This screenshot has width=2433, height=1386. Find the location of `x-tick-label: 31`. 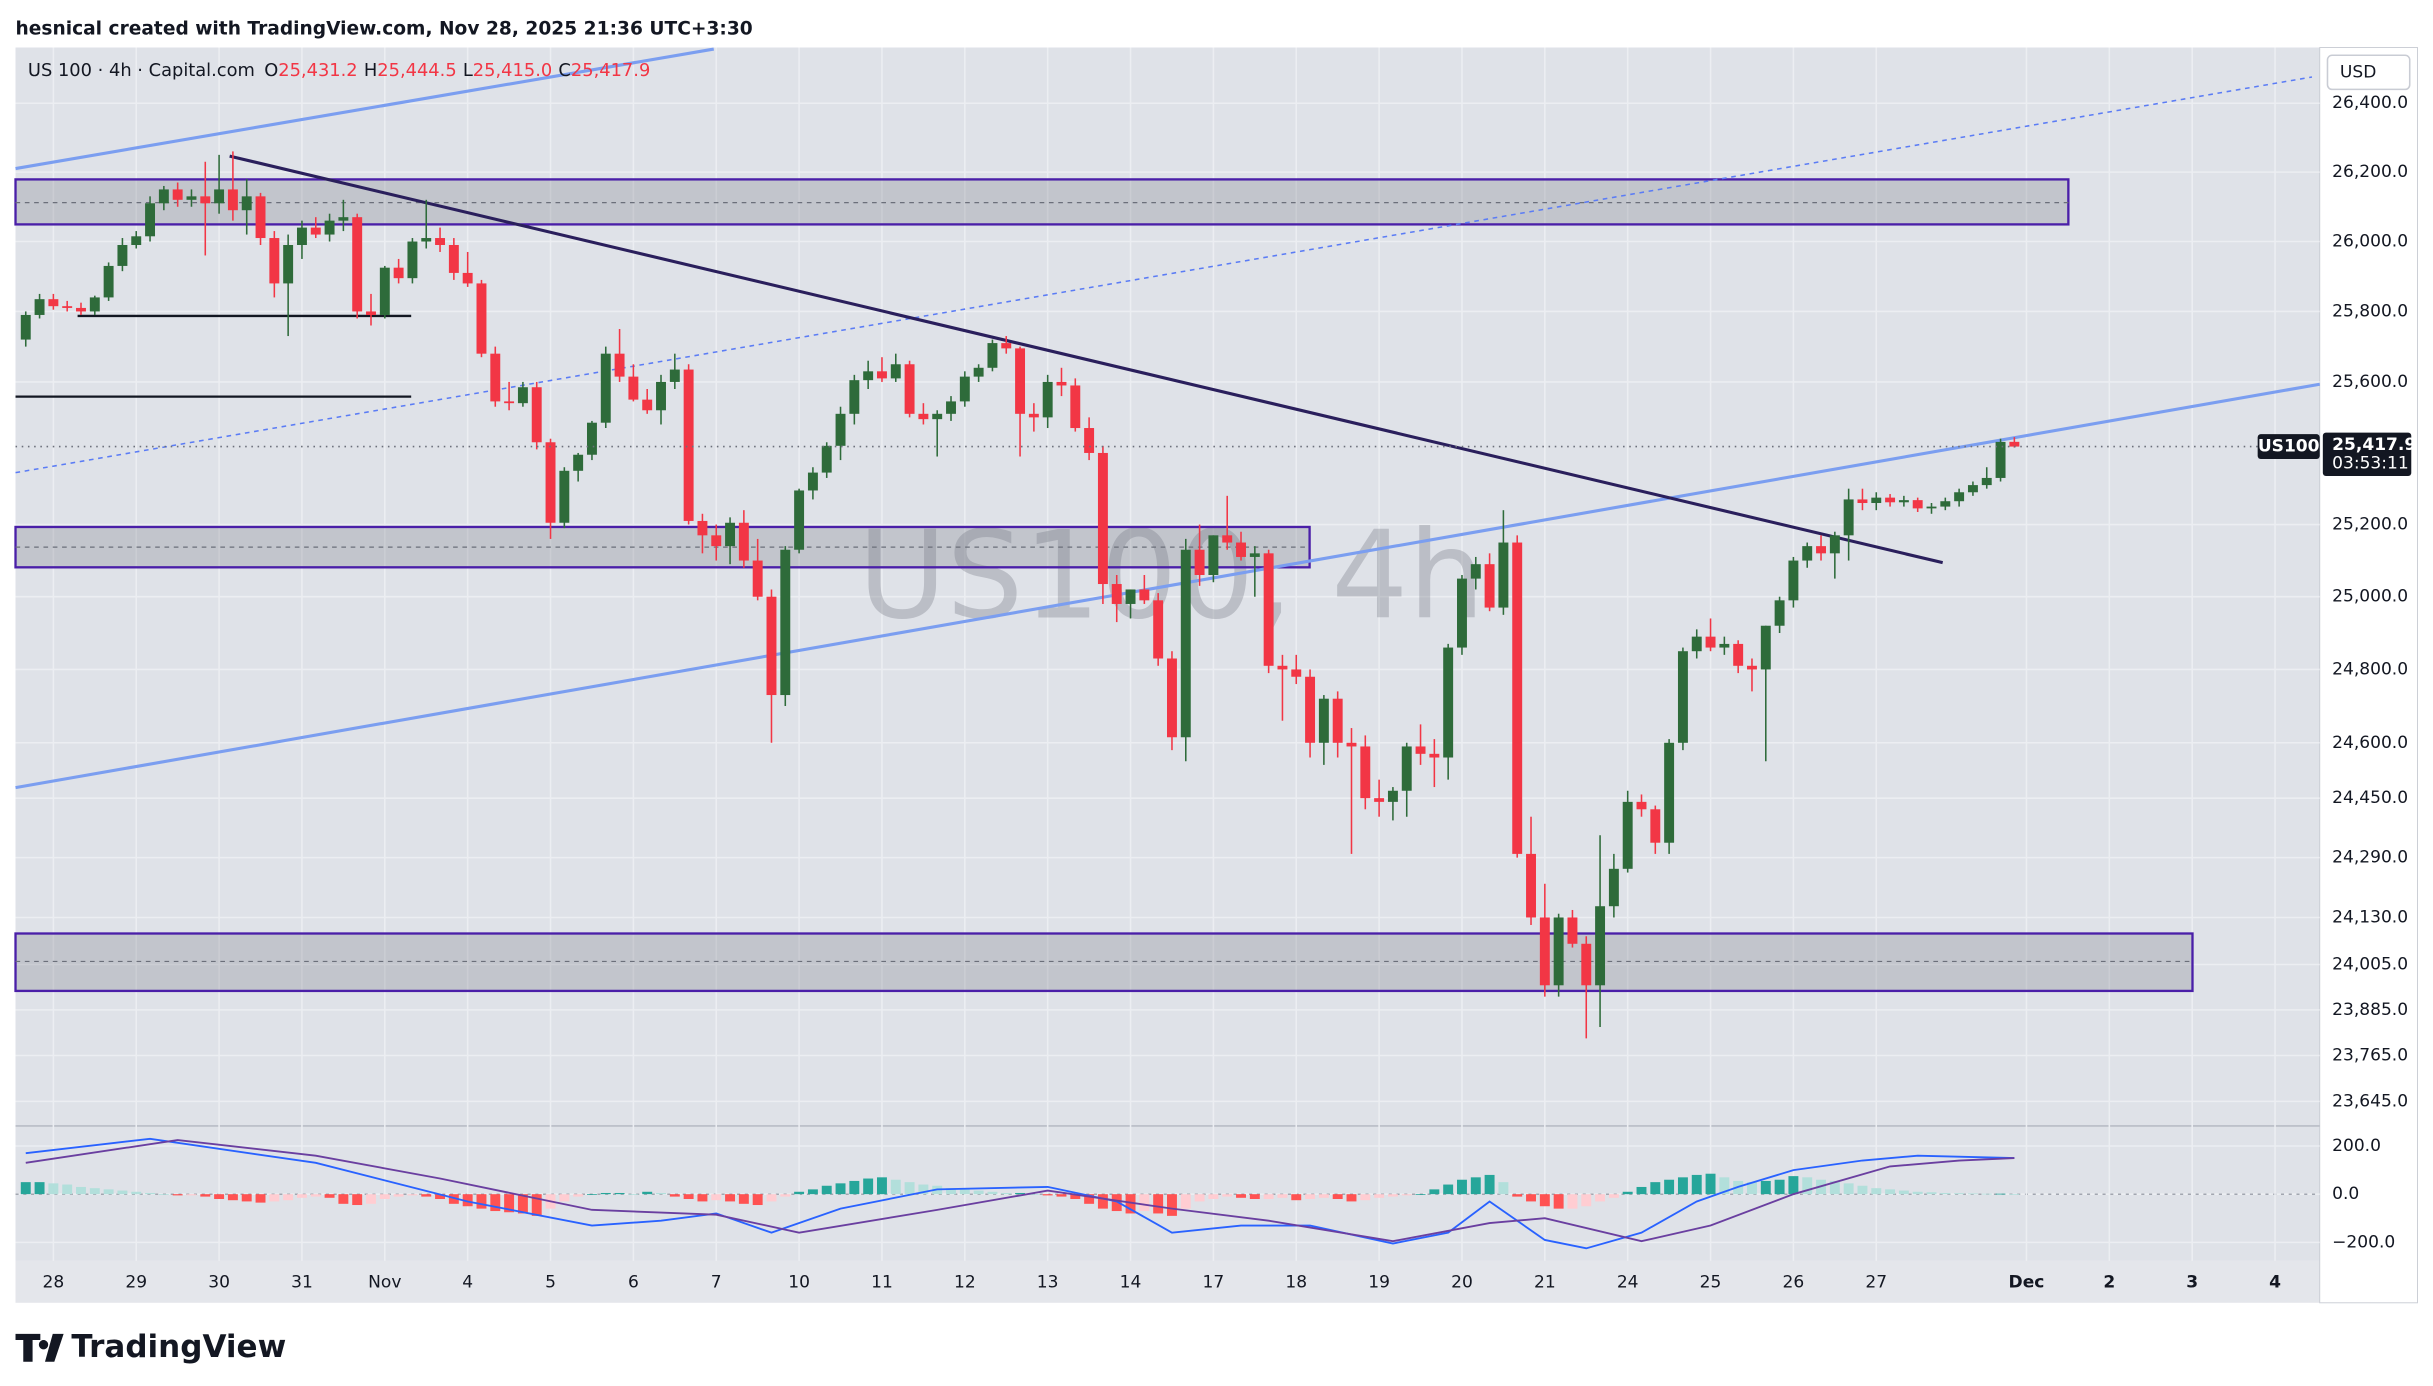

x-tick-label: 31 is located at coordinates (302, 1283).